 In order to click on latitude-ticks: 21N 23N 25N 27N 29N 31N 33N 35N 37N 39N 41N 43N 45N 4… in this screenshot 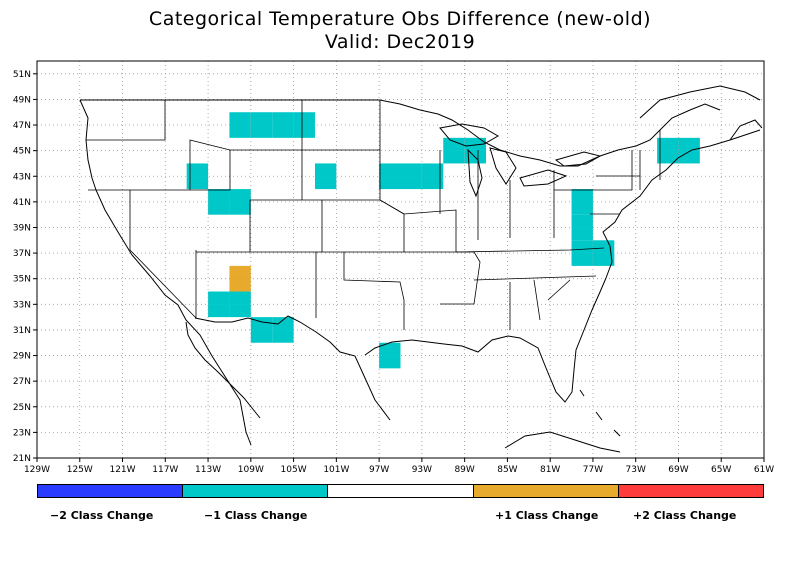, I will do `click(25, 267)`.